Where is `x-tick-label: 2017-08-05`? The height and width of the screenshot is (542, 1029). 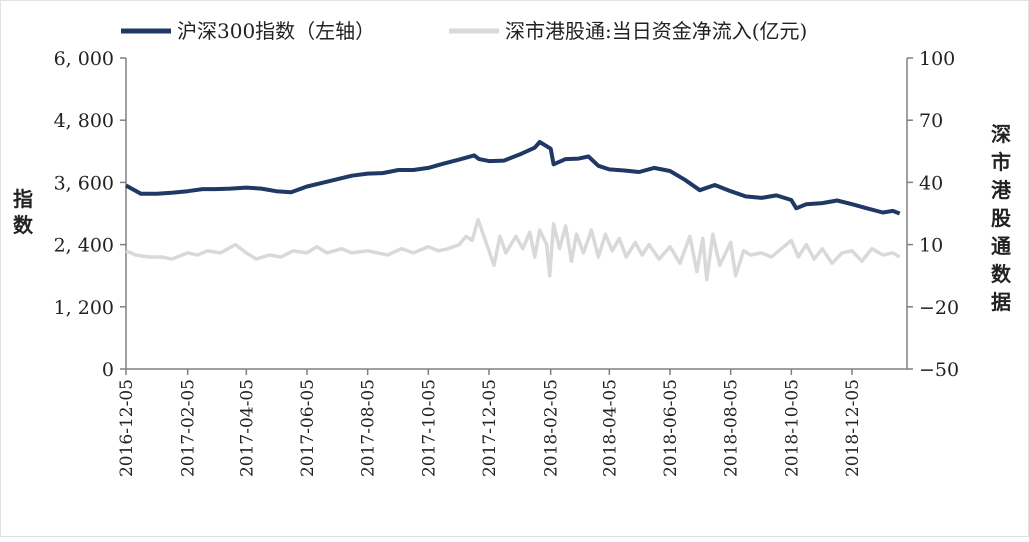 x-tick-label: 2017-08-05 is located at coordinates (369, 428).